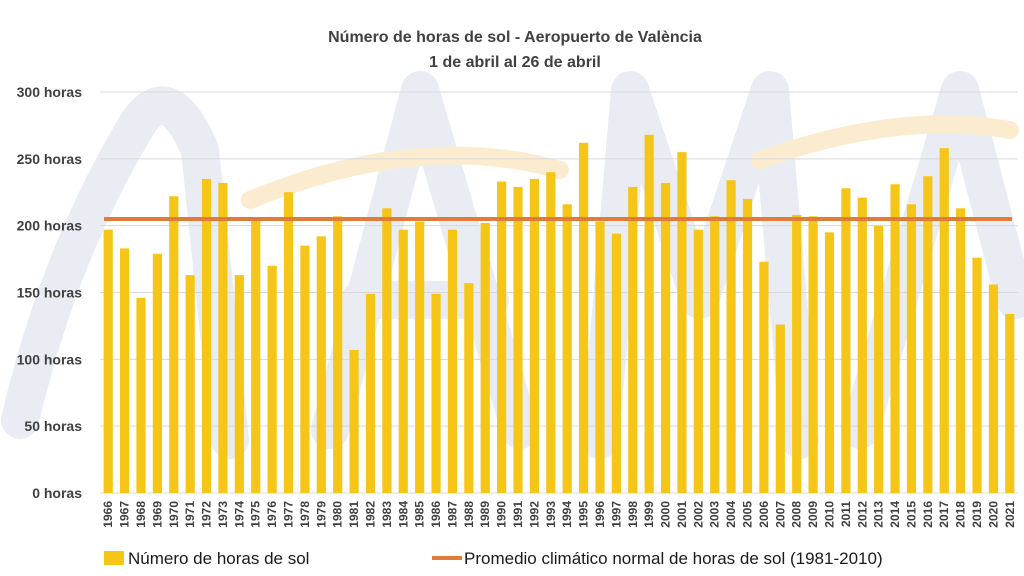  I want to click on y-tick-label: 300 horas, so click(50, 92).